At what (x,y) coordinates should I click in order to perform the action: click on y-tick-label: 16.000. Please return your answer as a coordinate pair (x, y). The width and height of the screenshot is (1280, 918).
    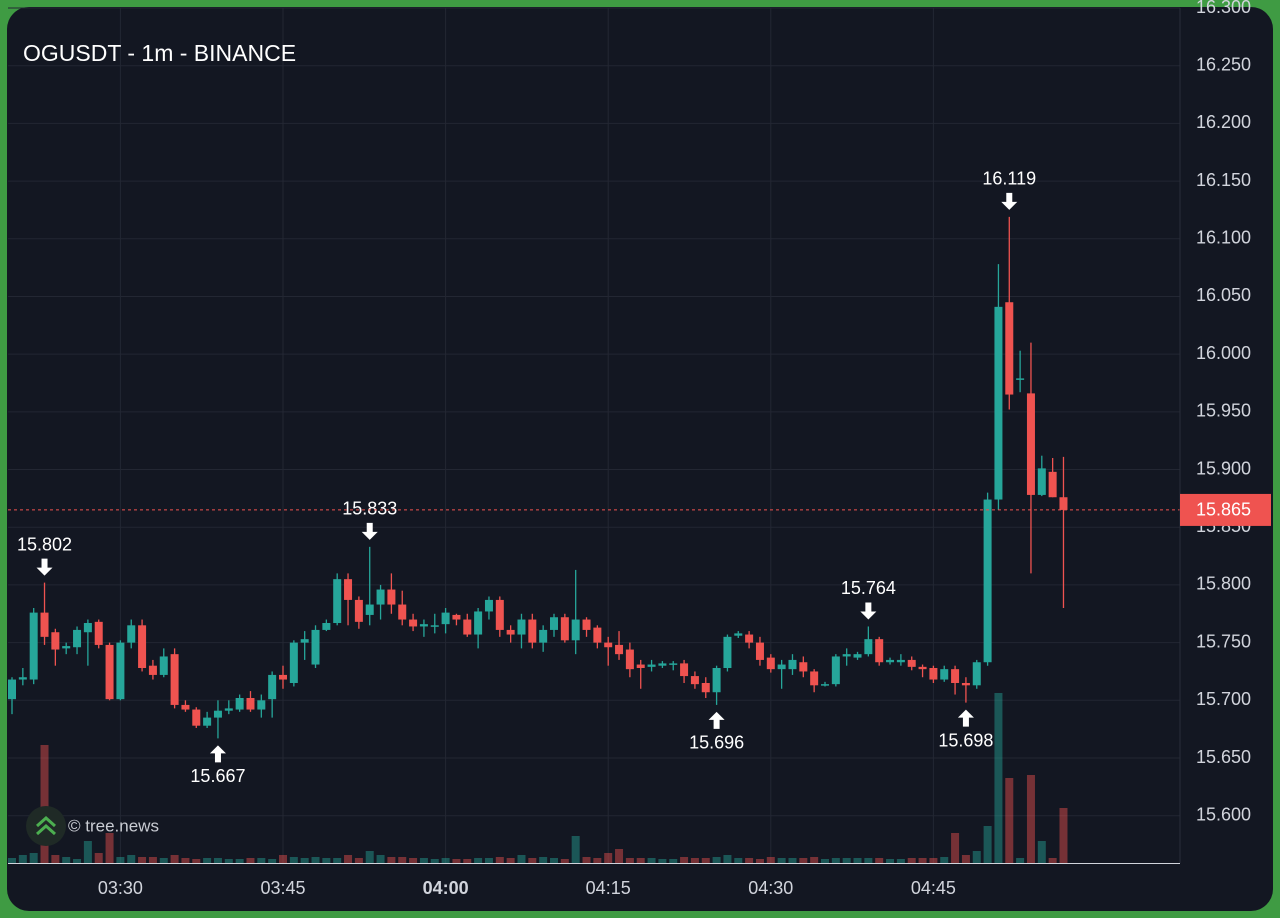
    Looking at the image, I should click on (1223, 353).